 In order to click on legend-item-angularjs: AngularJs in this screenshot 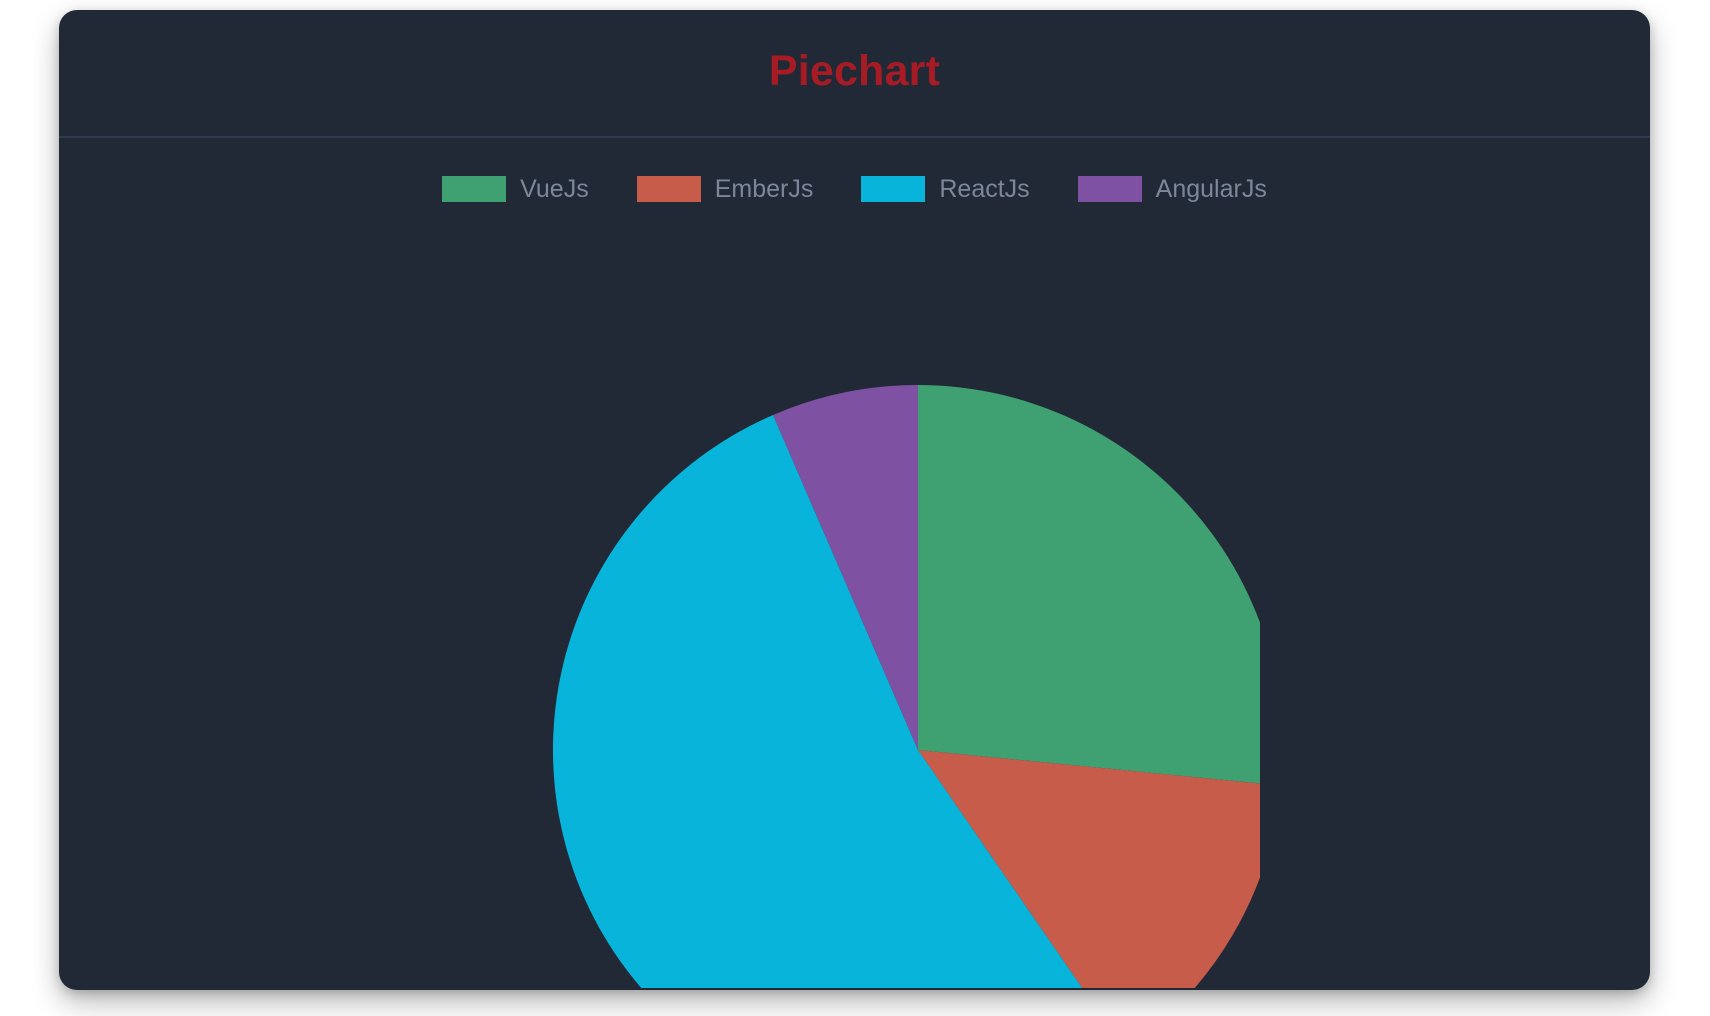, I will do `click(1172, 188)`.